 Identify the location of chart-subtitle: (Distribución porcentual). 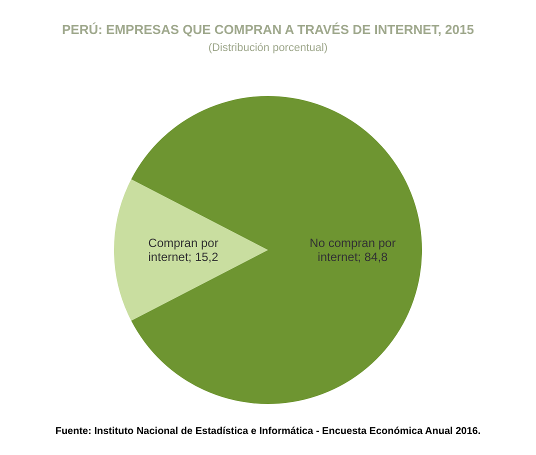
(268, 48).